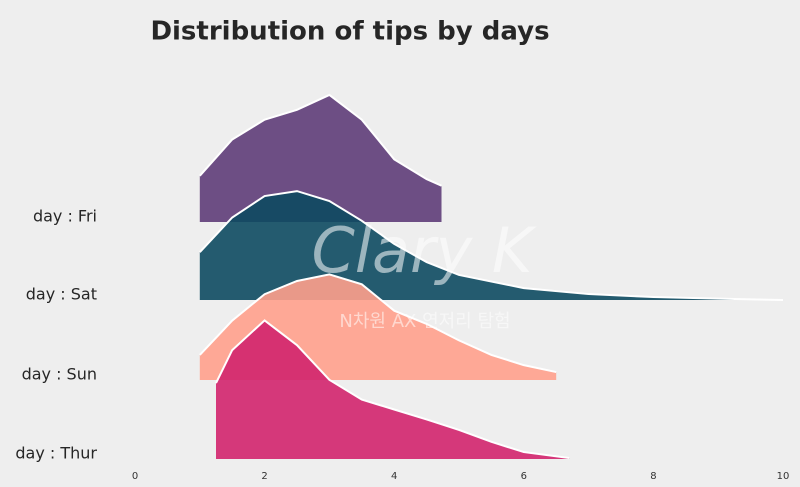  What do you see at coordinates (264, 476) in the screenshot?
I see `x-tick-label: 2` at bounding box center [264, 476].